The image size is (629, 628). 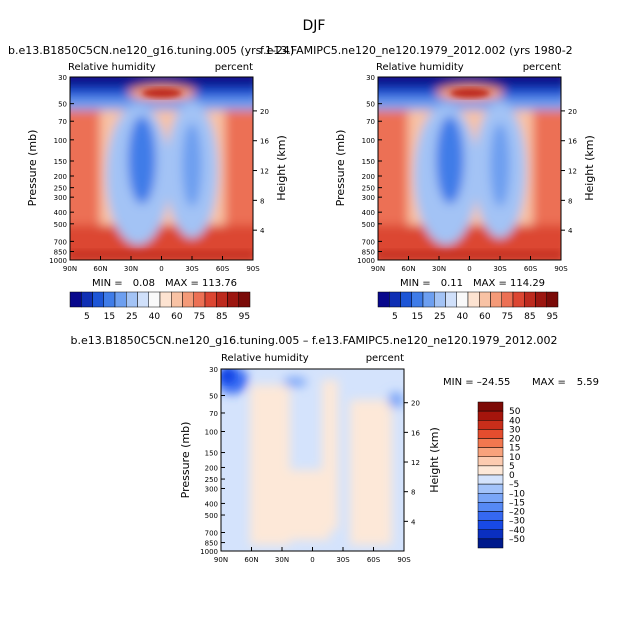 I want to click on colorbar-label: 5, so click(x=395, y=317).